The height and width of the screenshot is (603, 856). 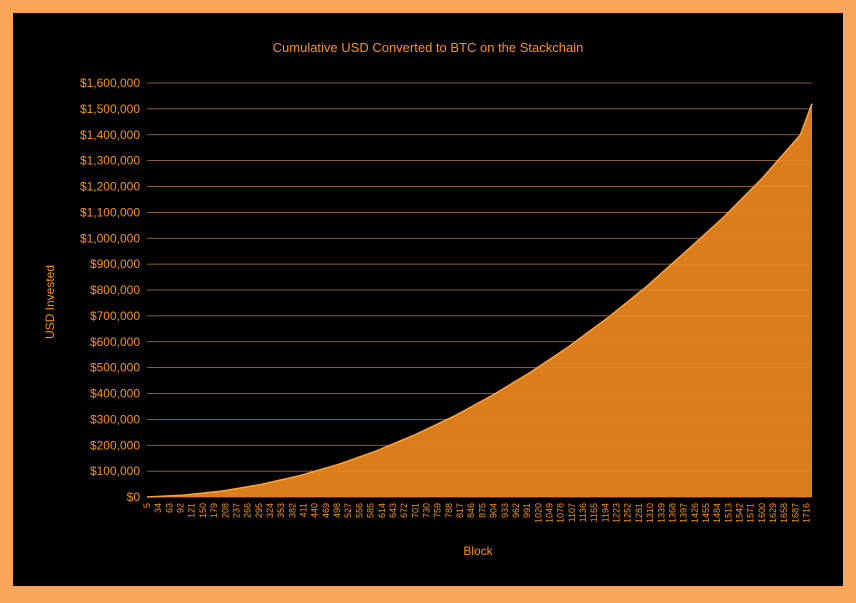 I want to click on x-tick-label: 1687, so click(x=795, y=513).